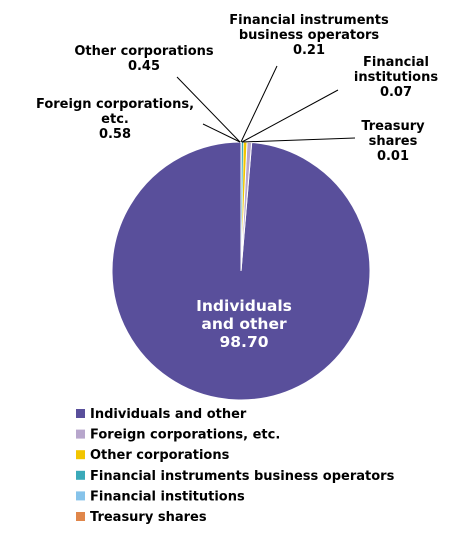 The width and height of the screenshot is (468, 538). I want to click on legend-label: Treasury shares, so click(148, 517).